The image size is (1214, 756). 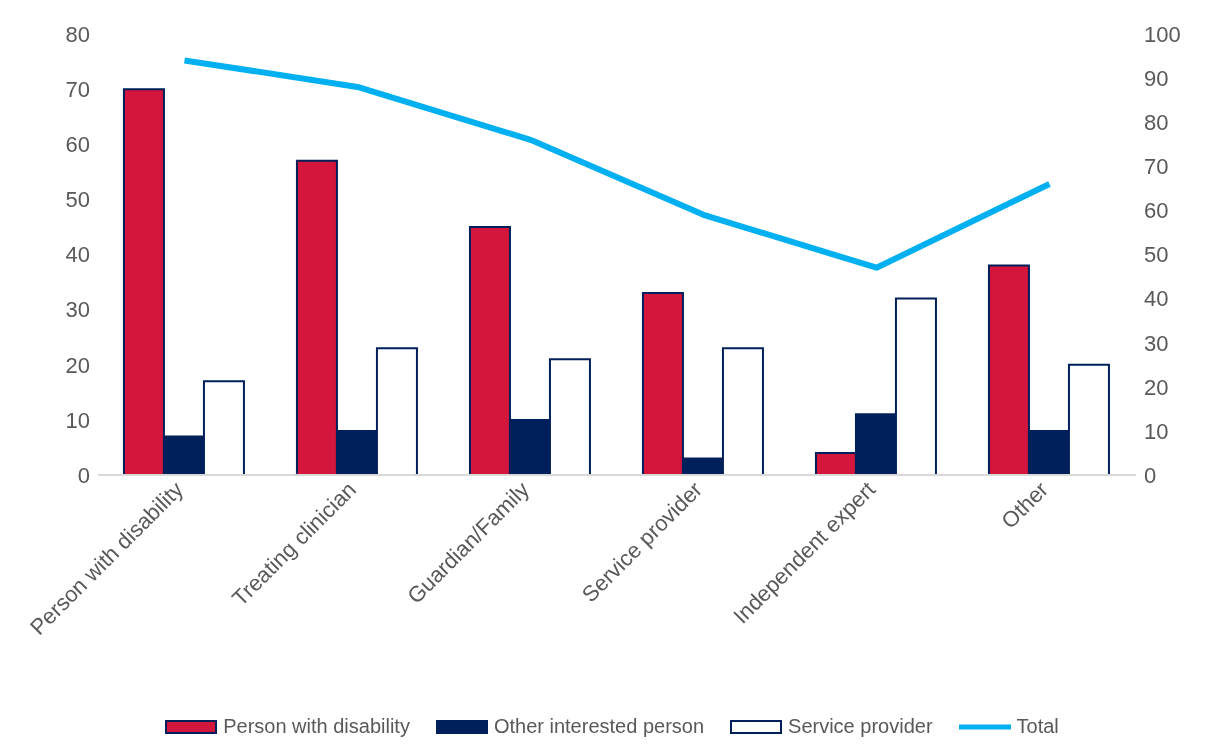 What do you see at coordinates (77, 200) in the screenshot?
I see `y-tick-label: 50` at bounding box center [77, 200].